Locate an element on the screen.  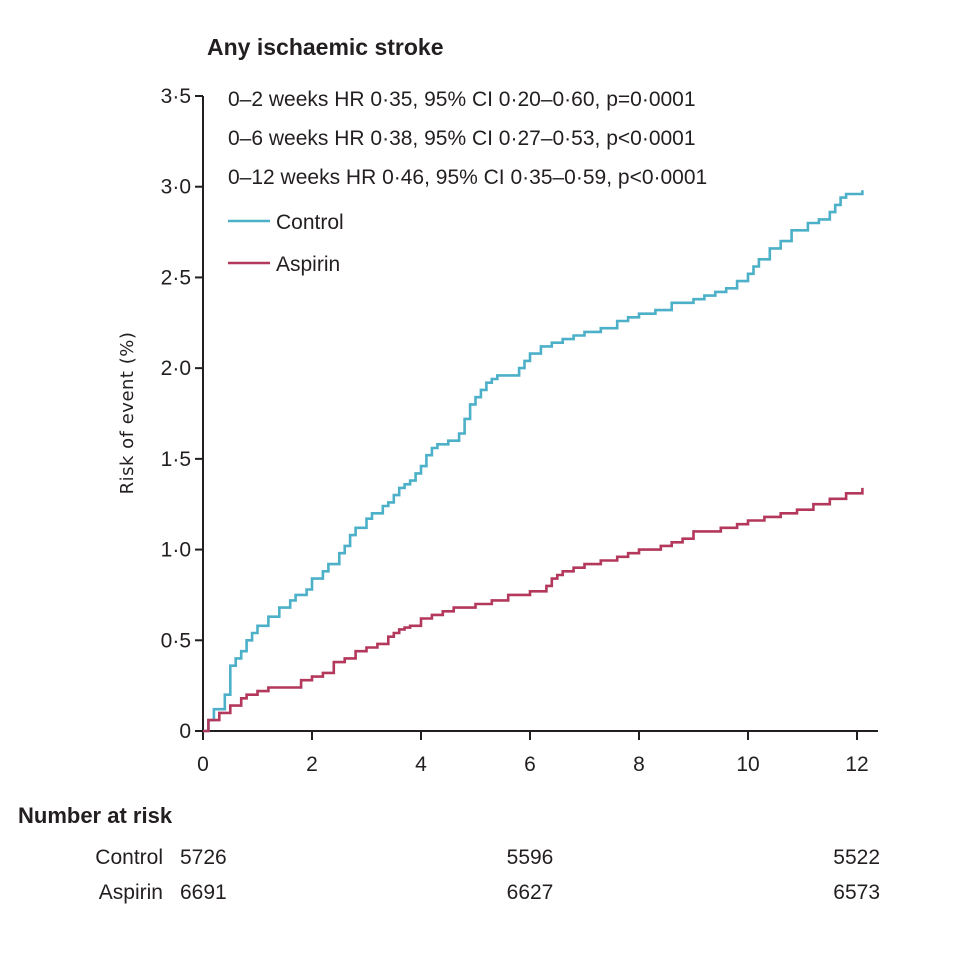
risk-row-label-control: Control is located at coordinates (129, 857).